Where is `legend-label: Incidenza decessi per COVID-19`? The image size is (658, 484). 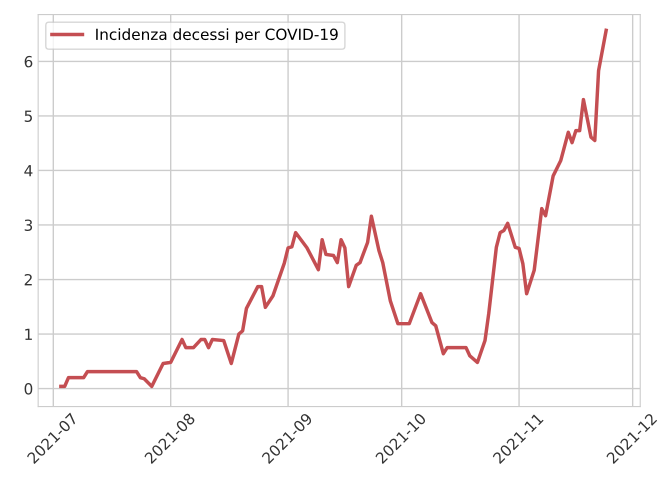 legend-label: Incidenza decessi per COVID-19 is located at coordinates (217, 36).